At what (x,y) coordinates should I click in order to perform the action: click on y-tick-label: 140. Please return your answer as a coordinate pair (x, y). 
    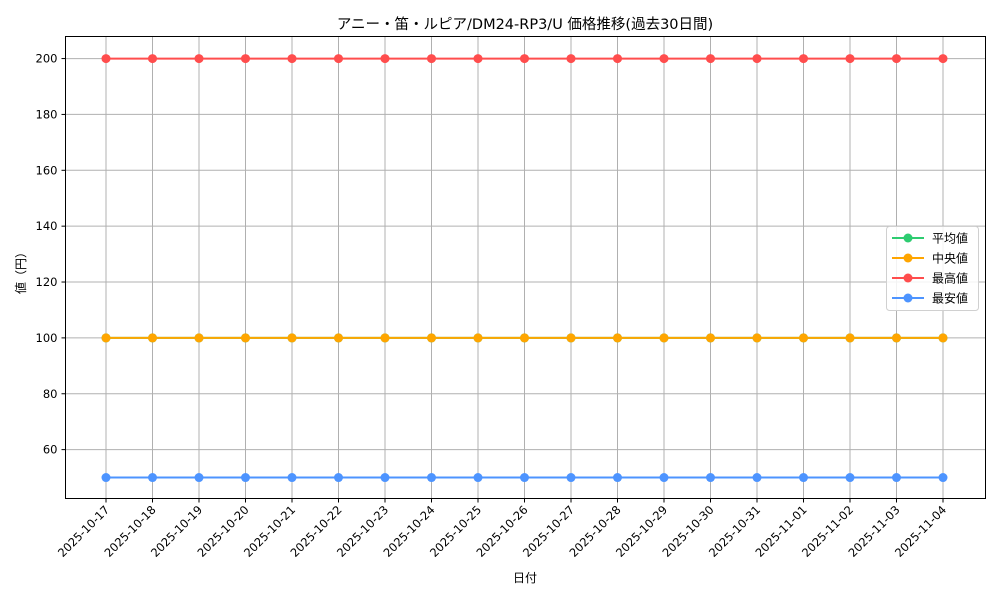
    Looking at the image, I should click on (47, 226).